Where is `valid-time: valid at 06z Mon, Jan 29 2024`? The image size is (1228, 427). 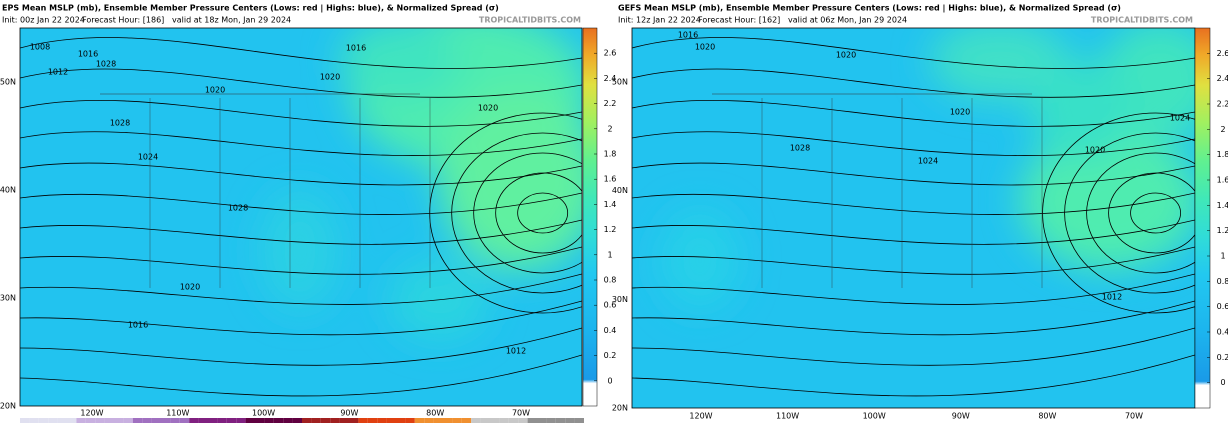 valid-time: valid at 06z Mon, Jan 29 2024 is located at coordinates (847, 20).